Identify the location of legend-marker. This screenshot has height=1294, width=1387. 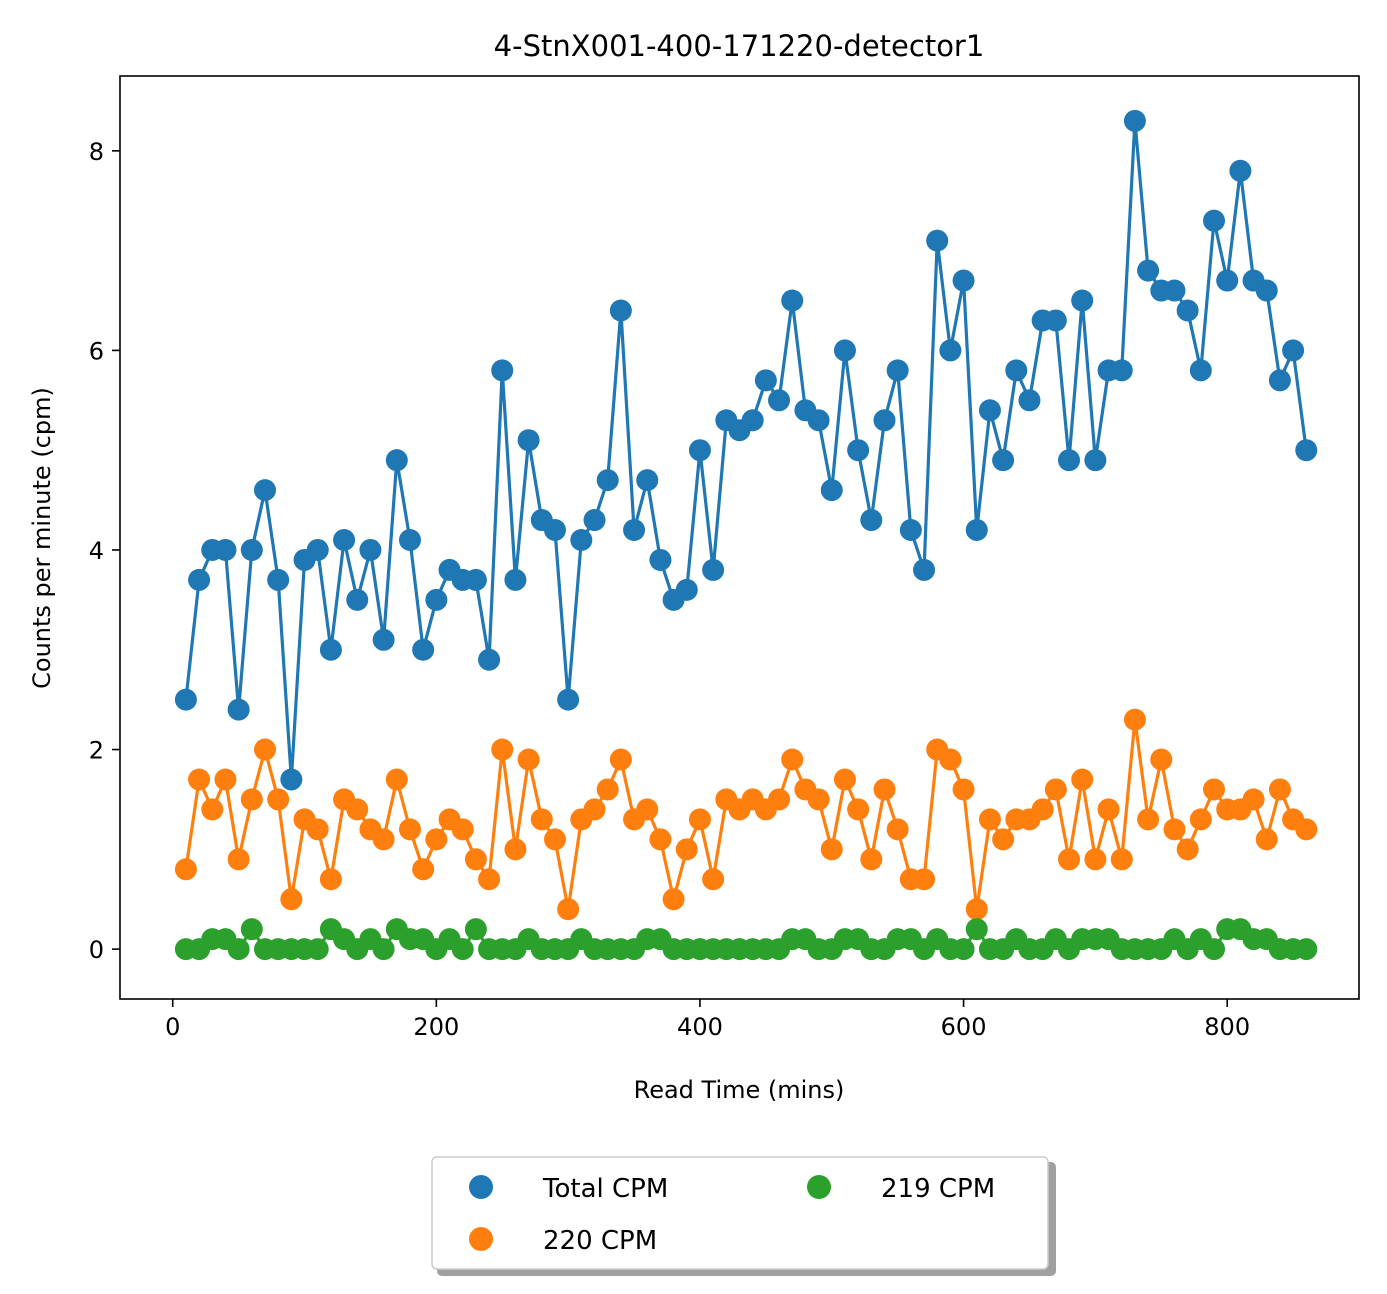
(481, 1239).